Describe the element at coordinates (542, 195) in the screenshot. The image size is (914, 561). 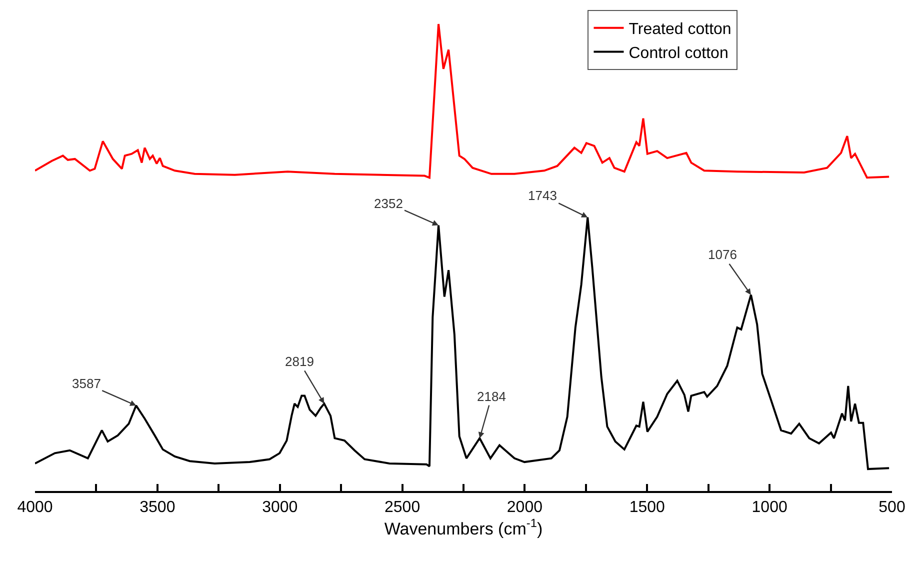
I see `annotation: 1743` at that location.